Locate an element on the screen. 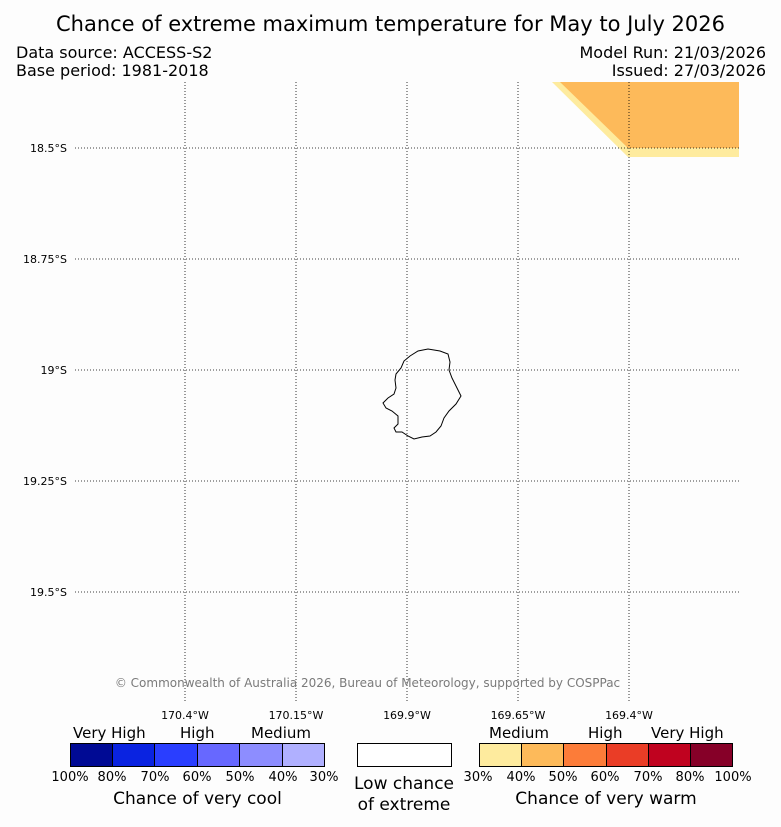  cool-legend-title: Chance of very cool is located at coordinates (197, 799).